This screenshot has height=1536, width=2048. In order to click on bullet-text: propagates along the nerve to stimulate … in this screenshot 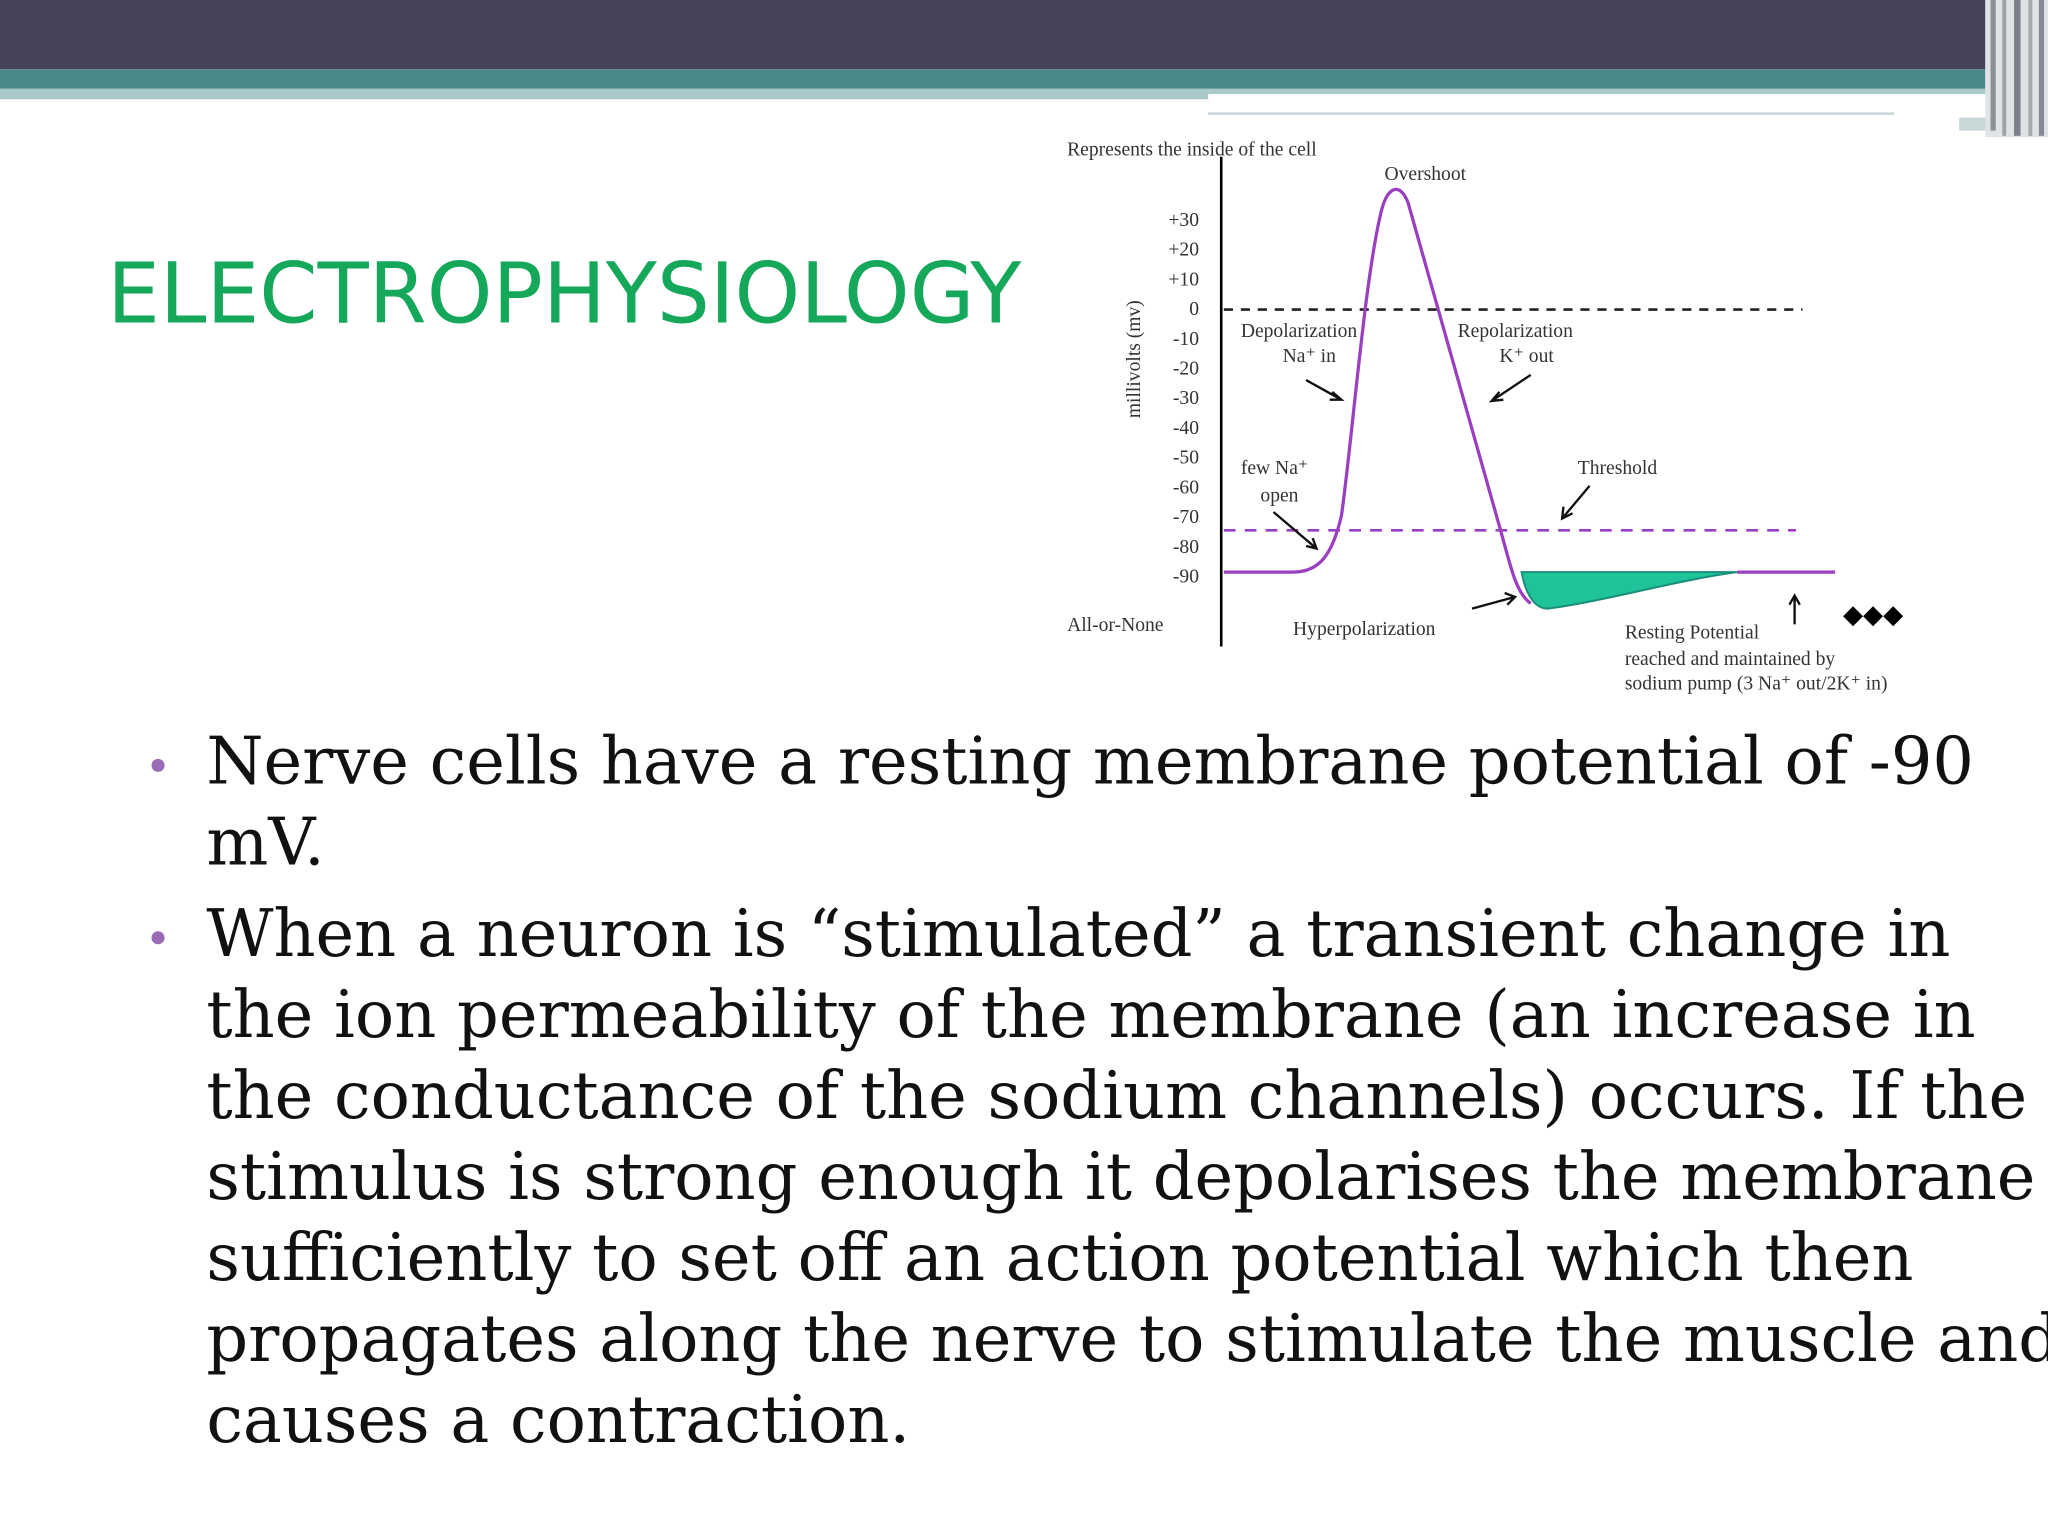, I will do `click(1127, 1339)`.